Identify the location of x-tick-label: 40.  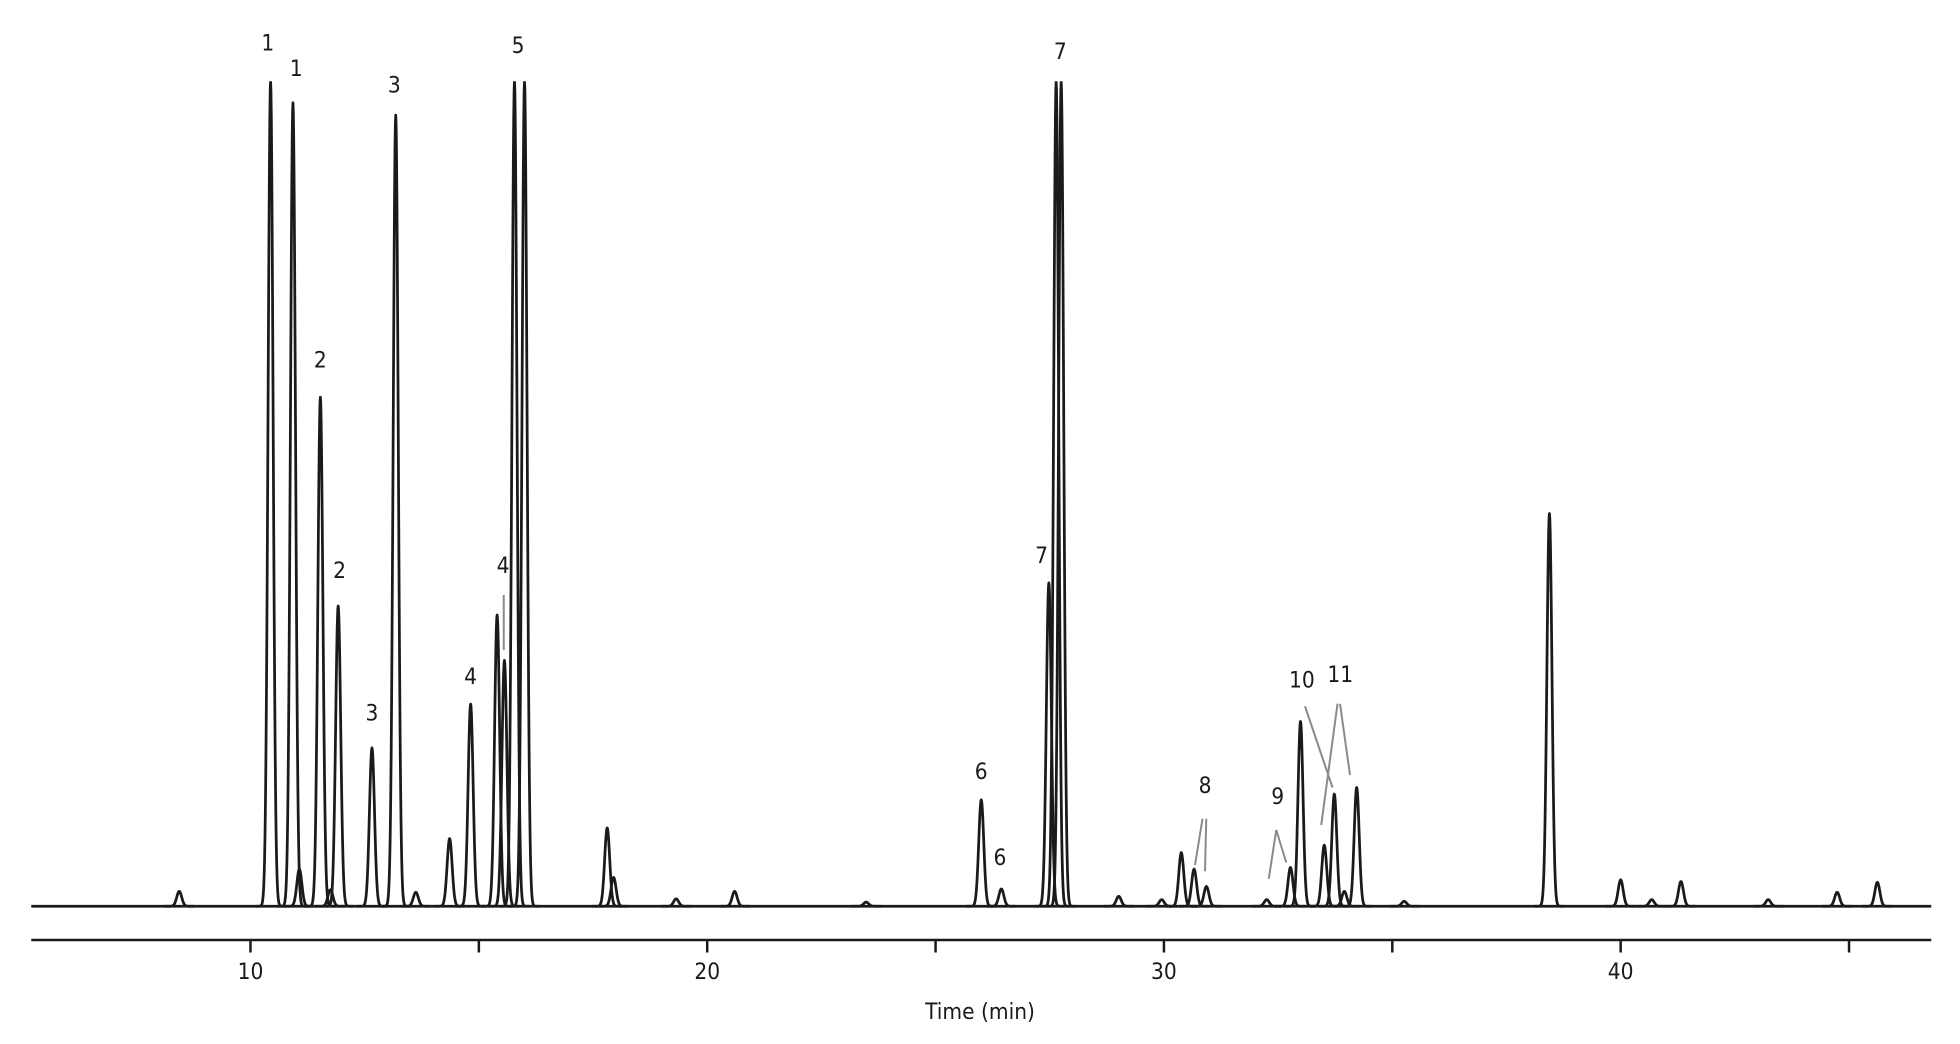
(1621, 972).